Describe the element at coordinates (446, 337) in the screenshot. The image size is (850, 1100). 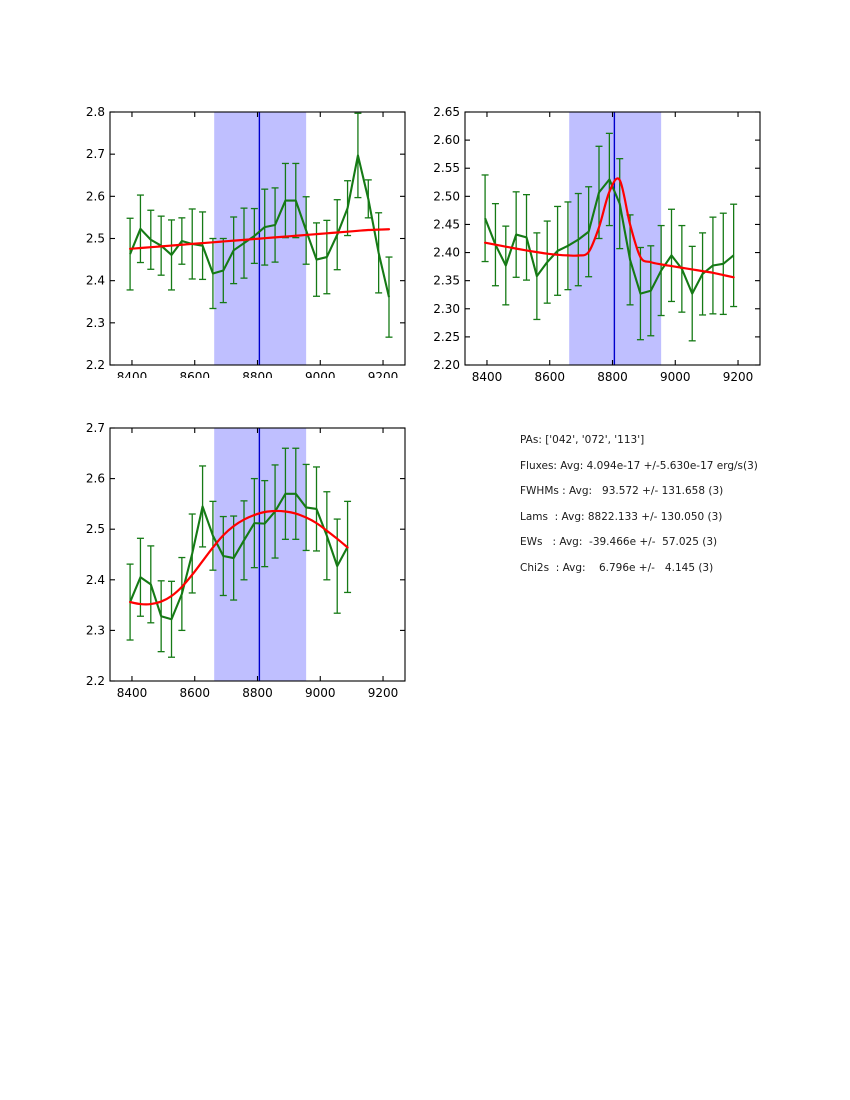
I see `y-tick-label: 2.25` at that location.